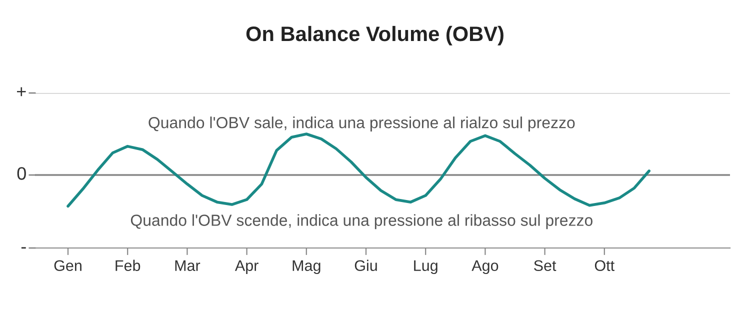  I want to click on x-tick-label: Ott, so click(604, 266).